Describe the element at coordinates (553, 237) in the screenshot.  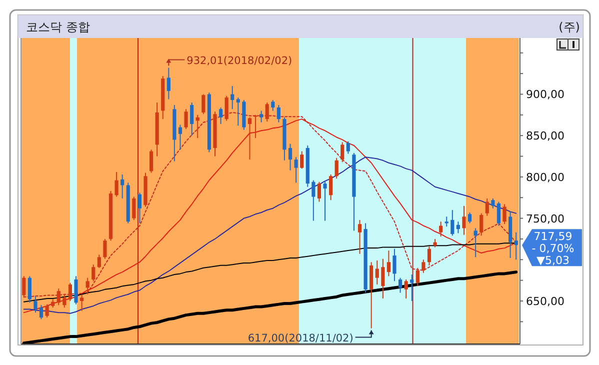
I see `text: 717,59` at that location.